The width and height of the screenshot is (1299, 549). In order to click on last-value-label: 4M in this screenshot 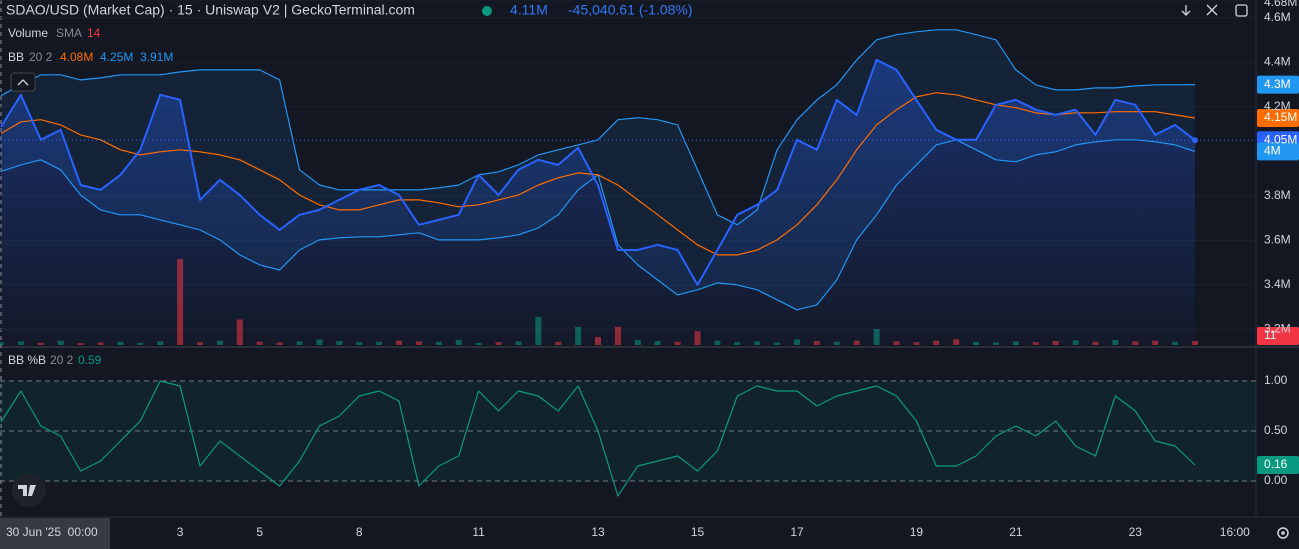, I will do `click(1272, 151)`.